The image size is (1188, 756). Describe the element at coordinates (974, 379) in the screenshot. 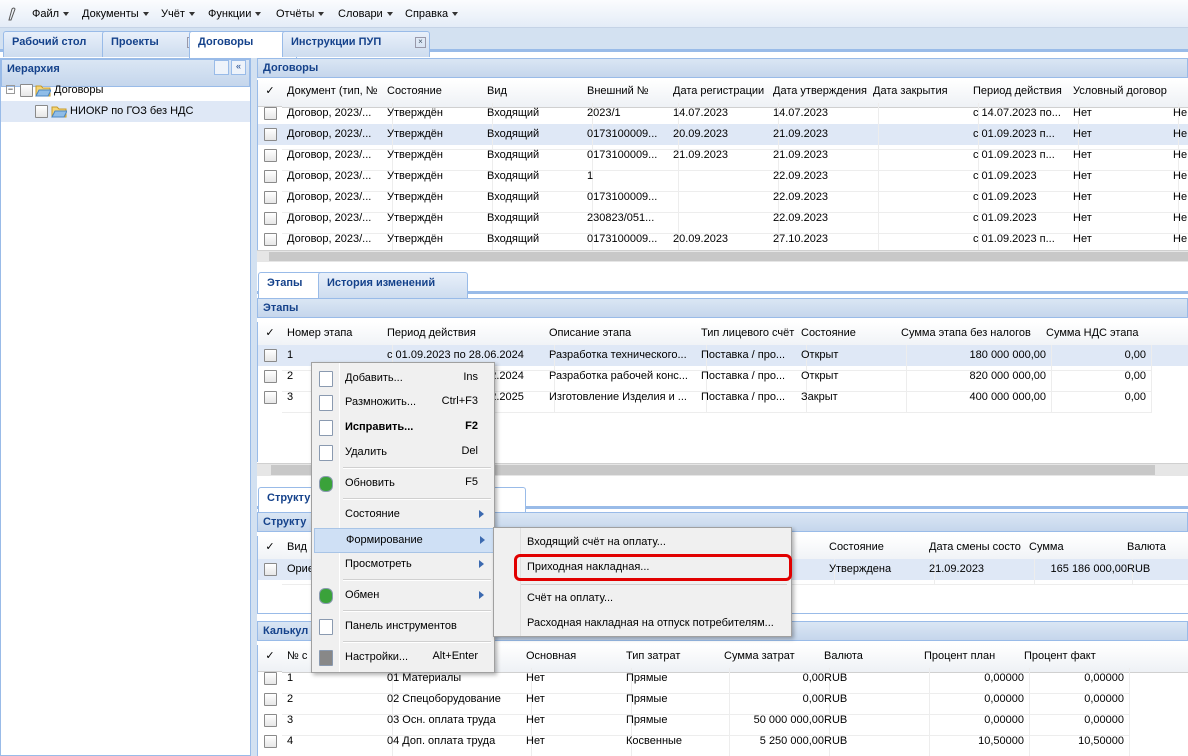

I see `grid-cell: 820 000 000,00` at that location.